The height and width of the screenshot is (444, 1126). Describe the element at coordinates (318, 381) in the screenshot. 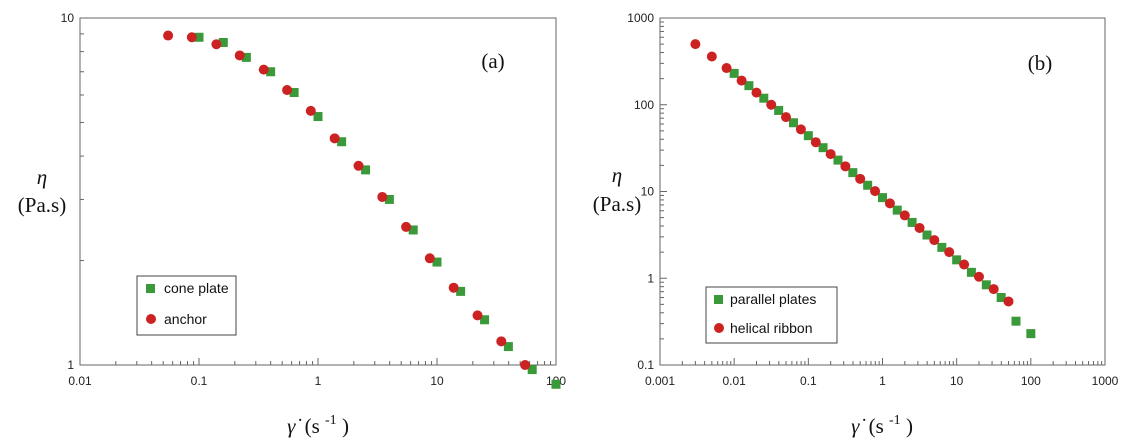

I see `x-tick-label: 1` at that location.